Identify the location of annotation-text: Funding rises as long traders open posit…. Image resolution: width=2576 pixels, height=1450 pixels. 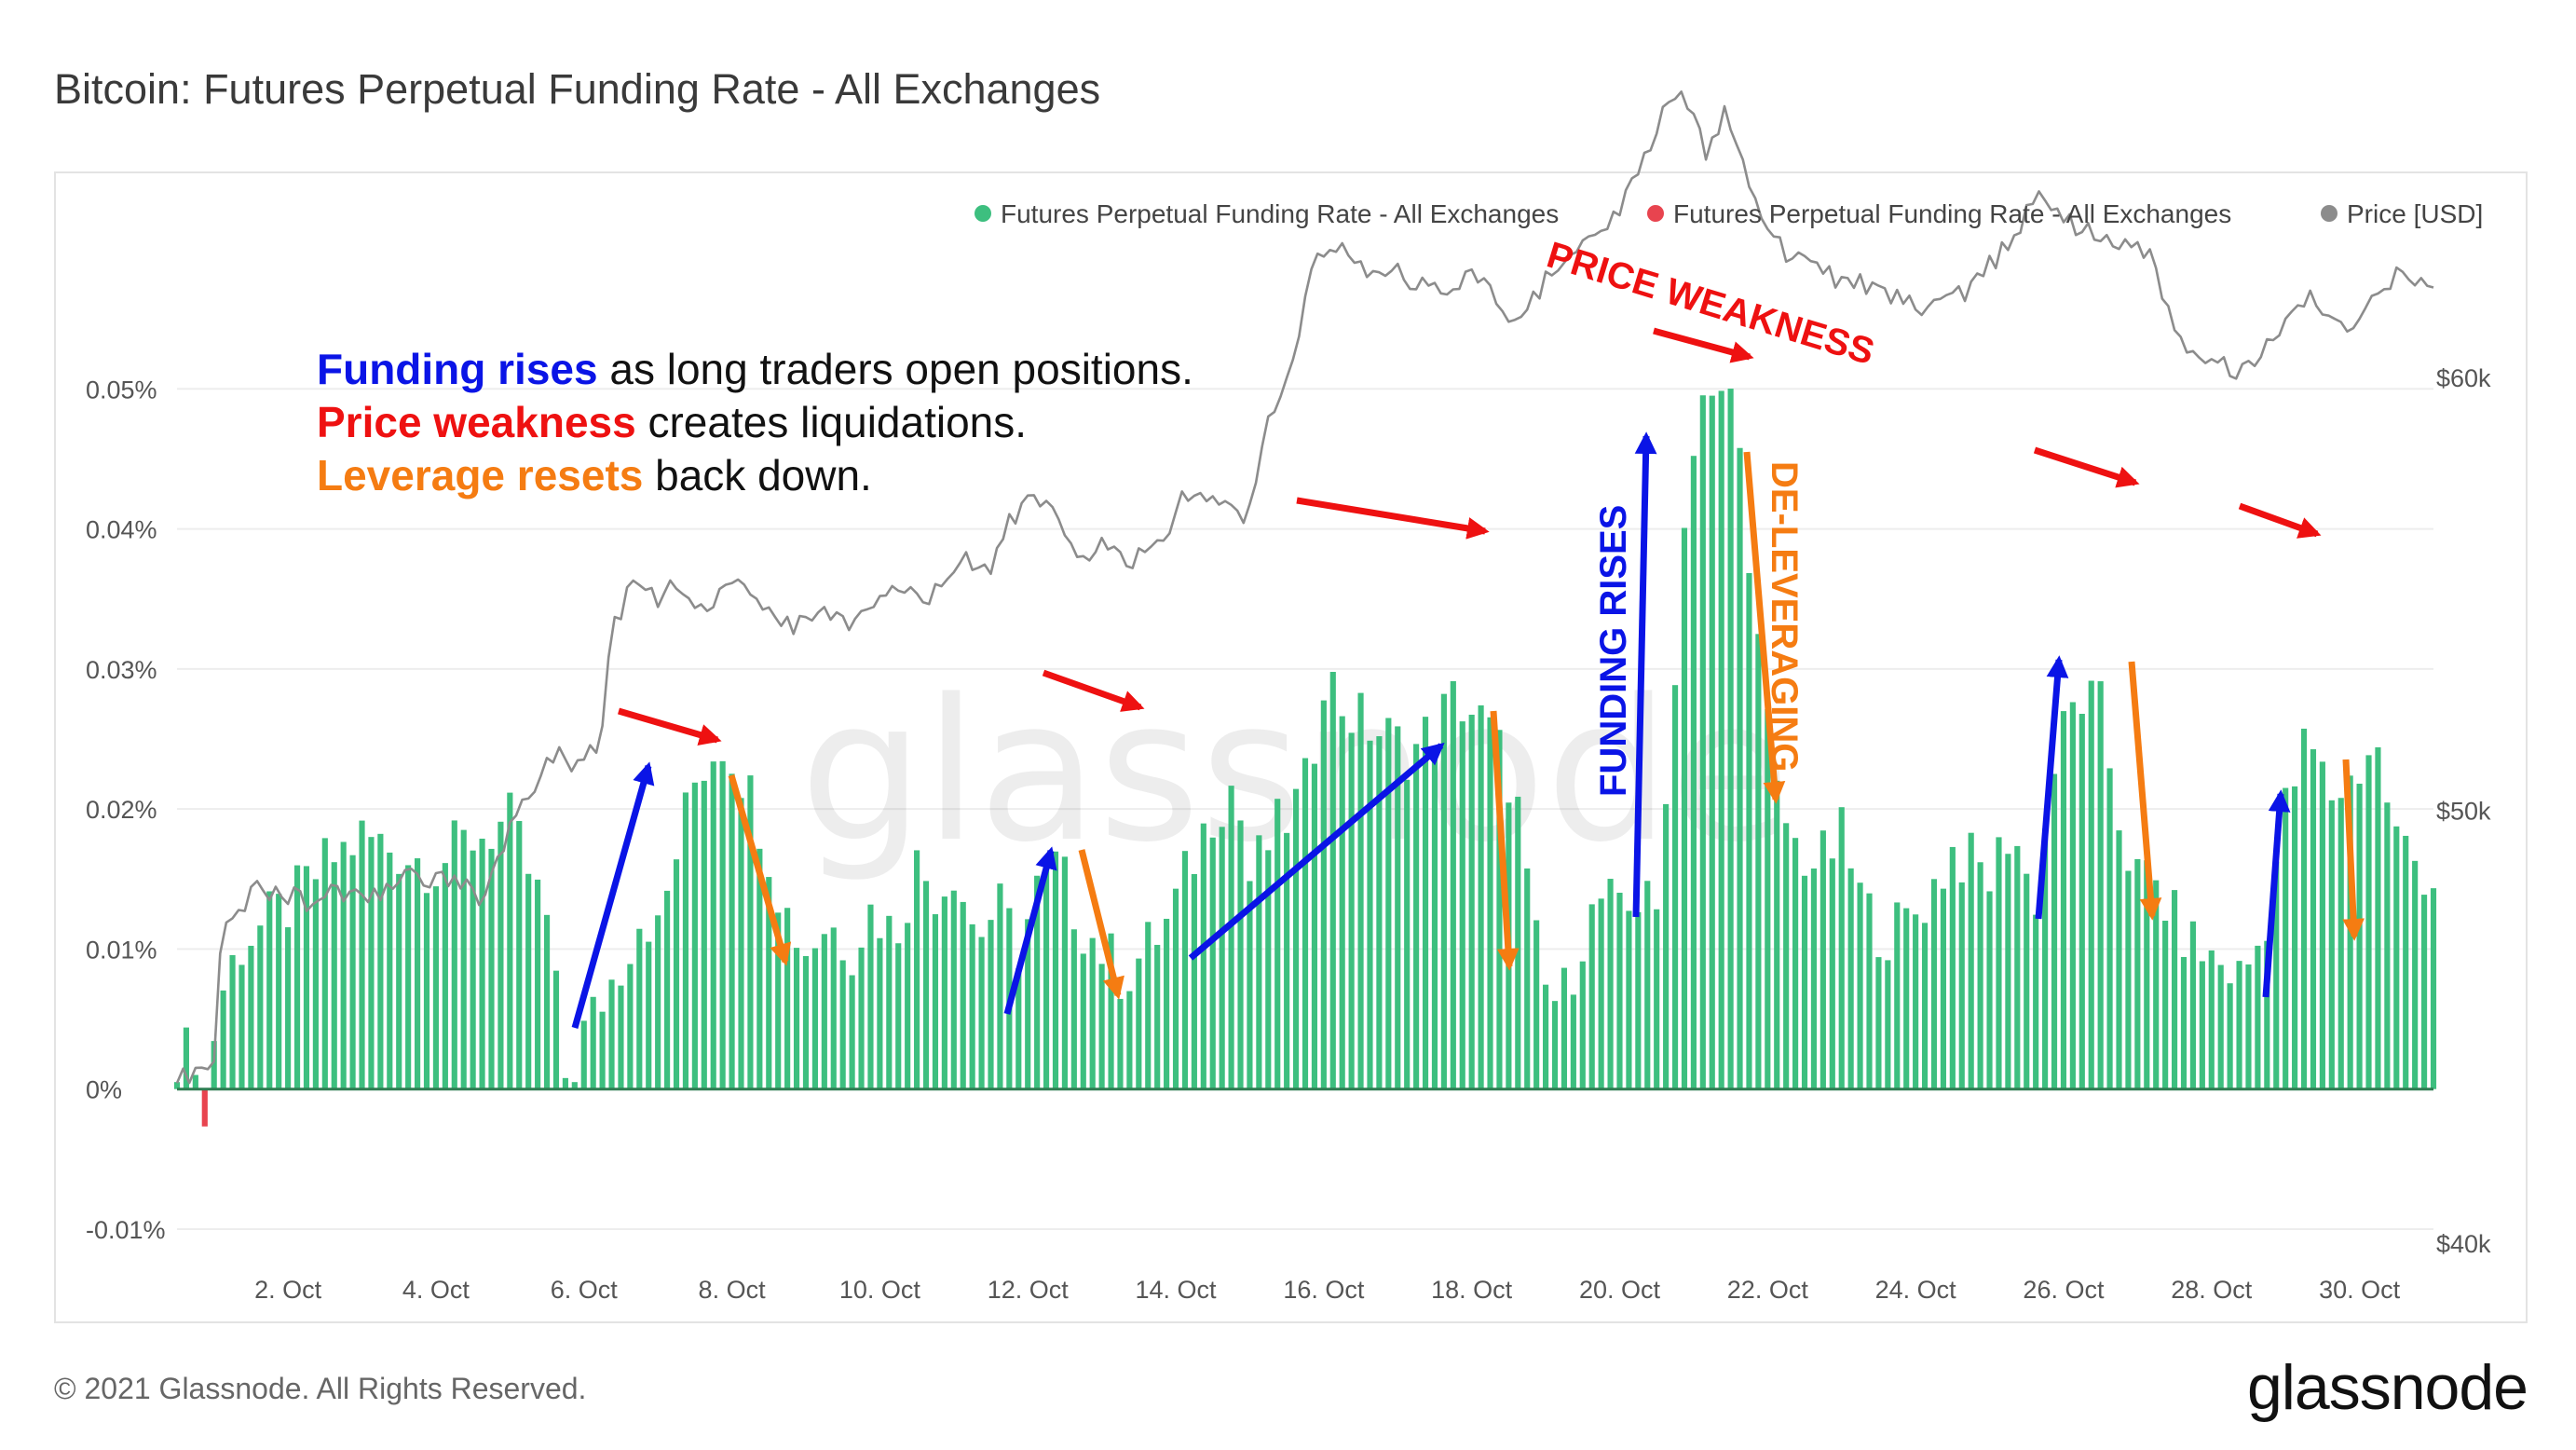
(755, 422).